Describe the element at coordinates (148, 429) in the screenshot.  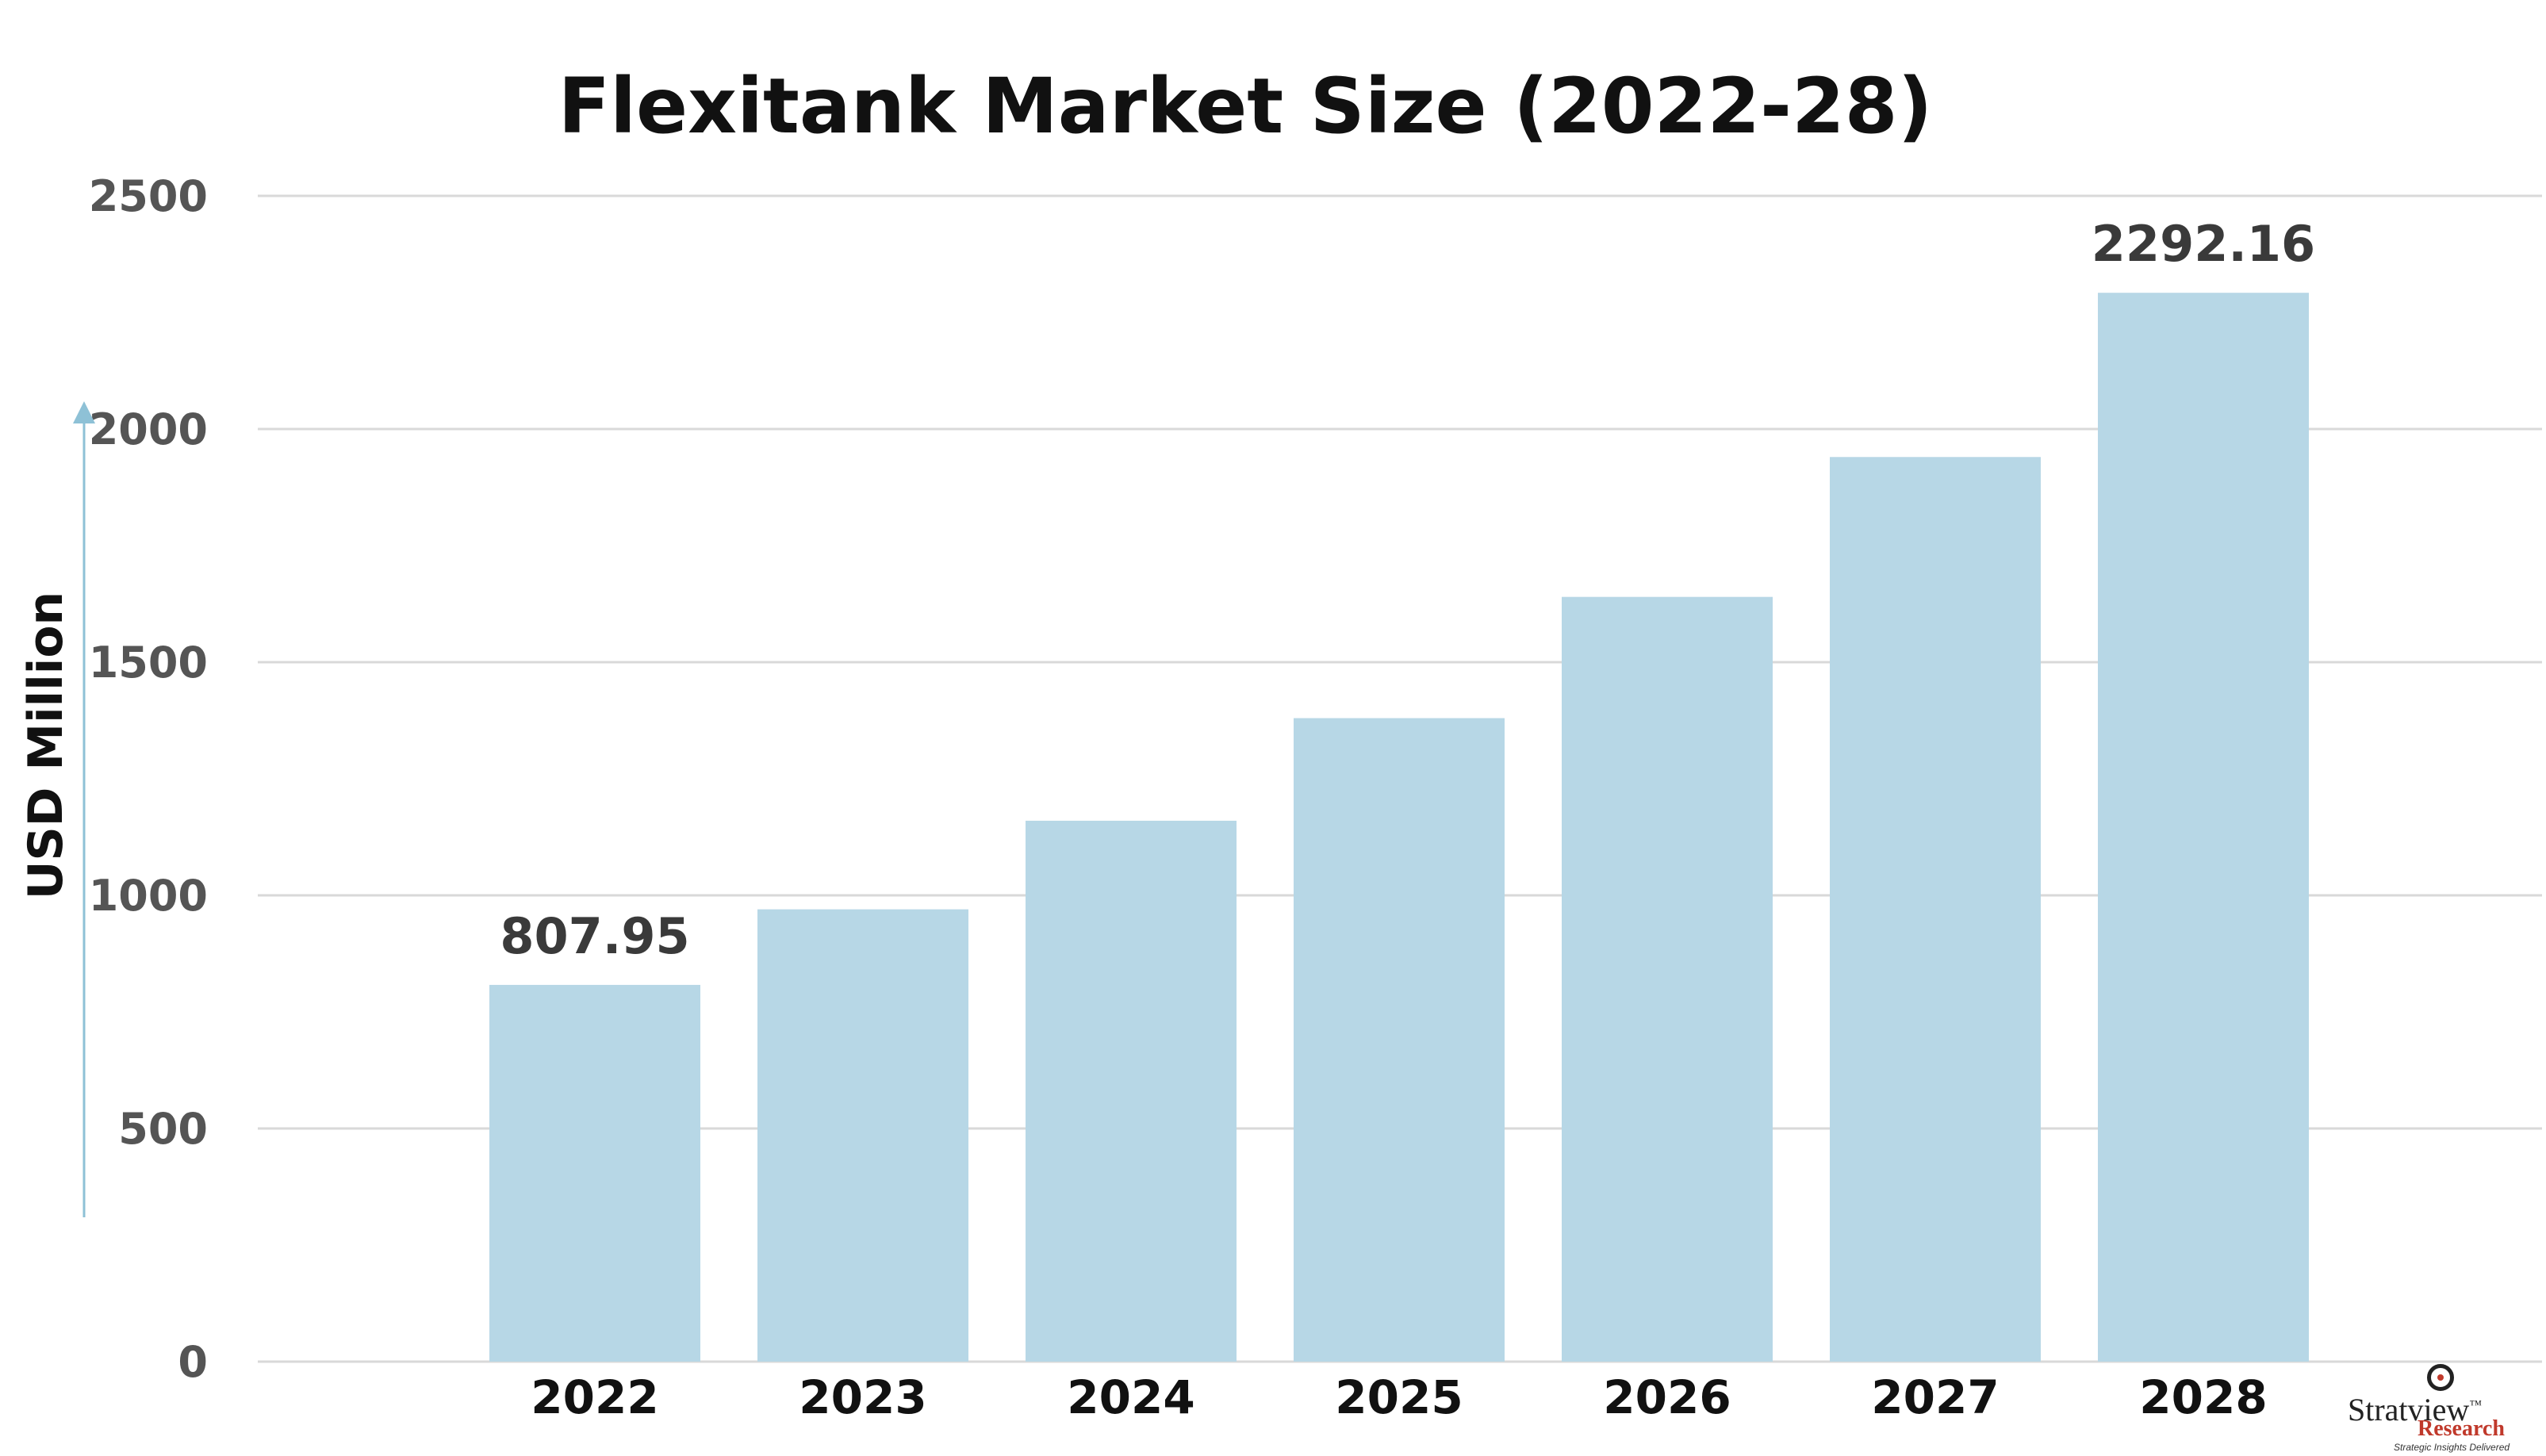
I see `y-tick-label: 2000` at that location.